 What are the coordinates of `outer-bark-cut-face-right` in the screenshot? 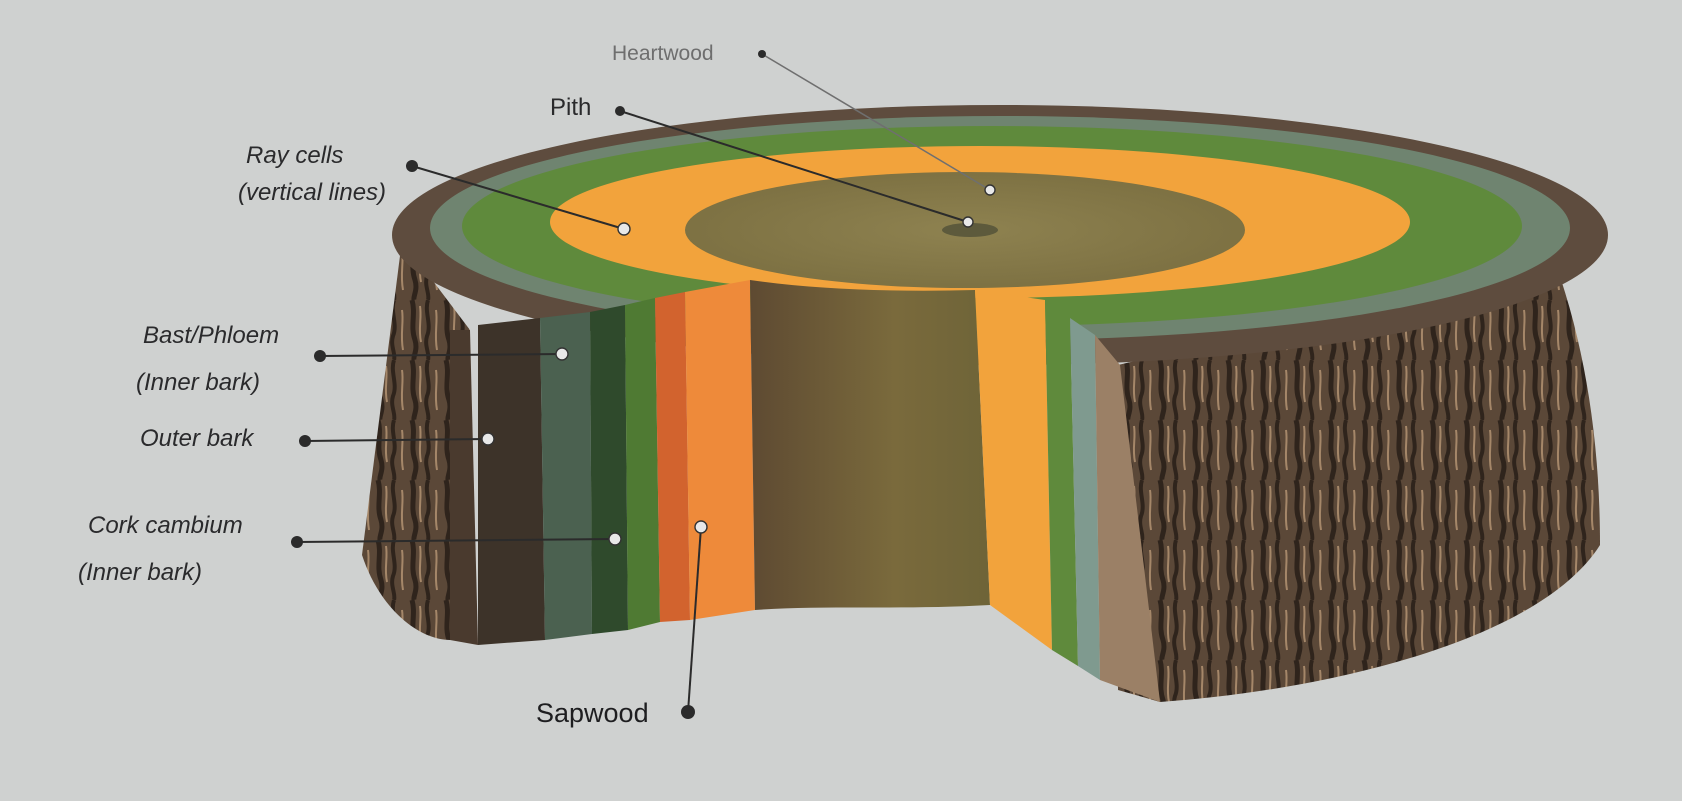 It's located at (1127, 518).